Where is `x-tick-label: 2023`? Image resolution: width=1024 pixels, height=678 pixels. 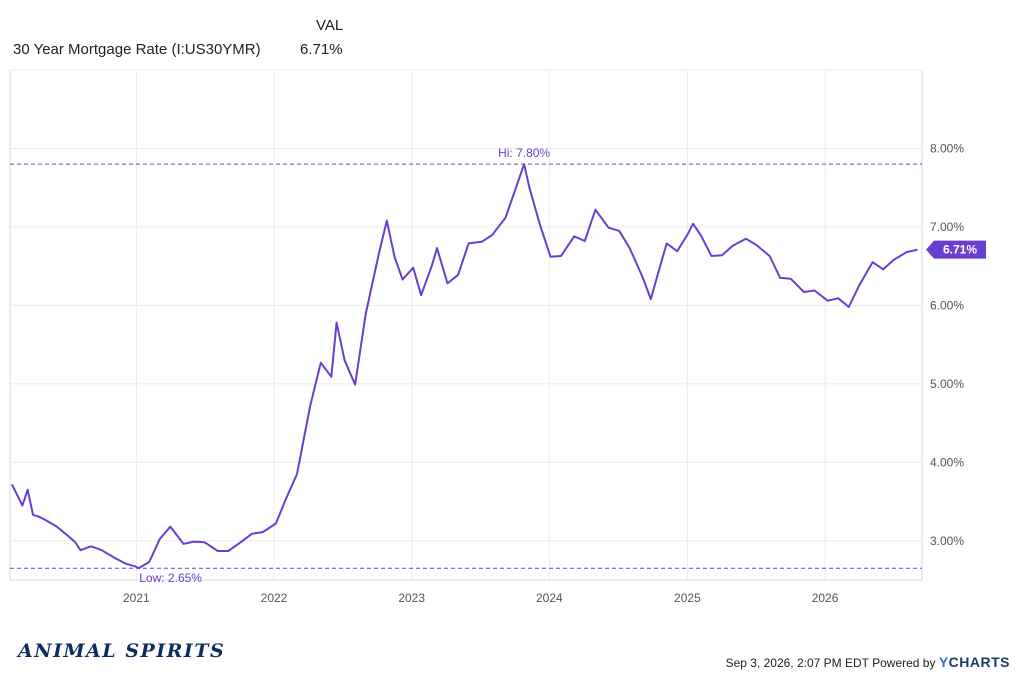 x-tick-label: 2023 is located at coordinates (411, 598).